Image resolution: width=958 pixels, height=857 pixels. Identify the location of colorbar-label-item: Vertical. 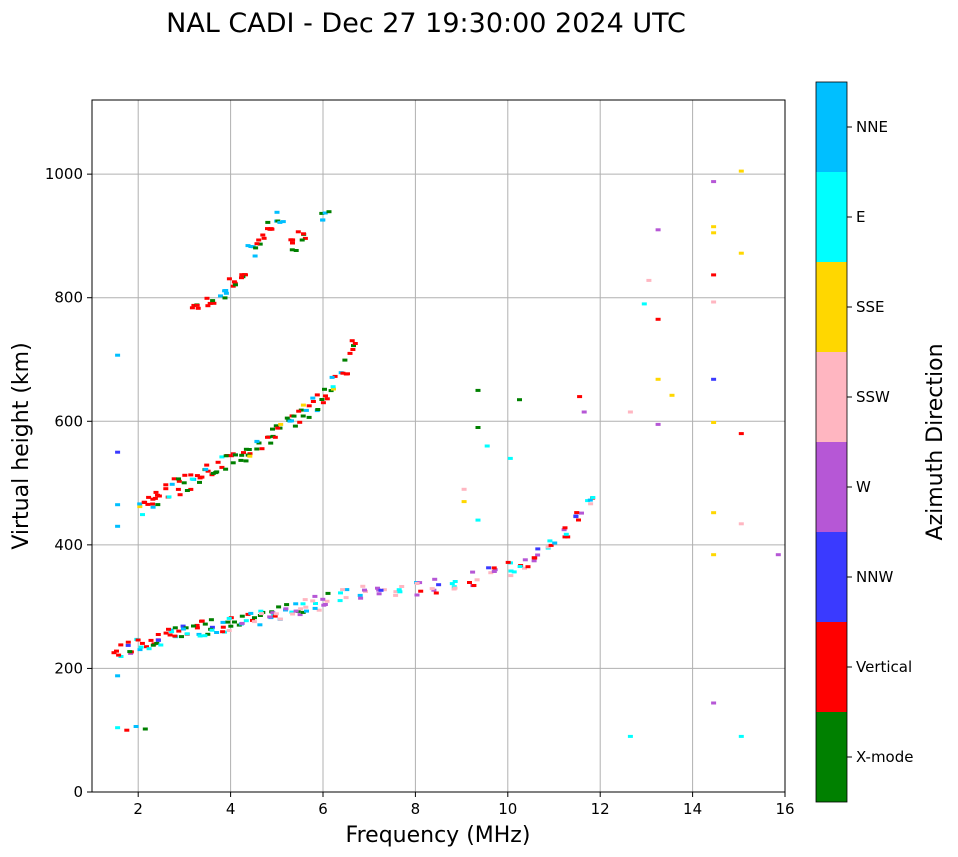
(884, 667).